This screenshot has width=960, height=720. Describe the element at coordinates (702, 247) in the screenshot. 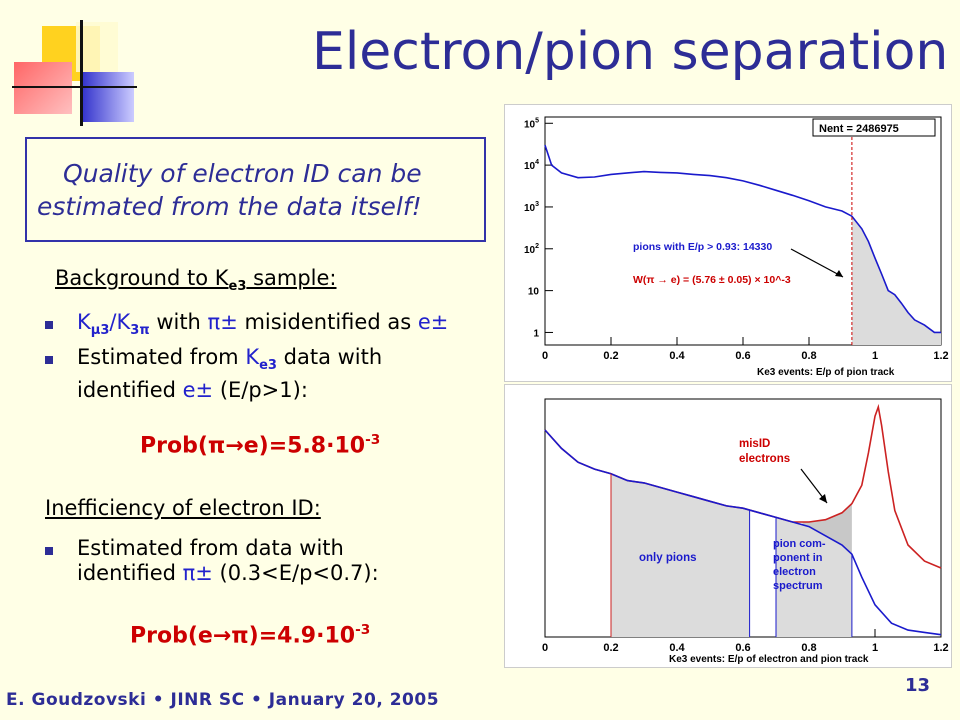

I see `annotation-pions: pions with E/p > 0.93: 14330` at that location.